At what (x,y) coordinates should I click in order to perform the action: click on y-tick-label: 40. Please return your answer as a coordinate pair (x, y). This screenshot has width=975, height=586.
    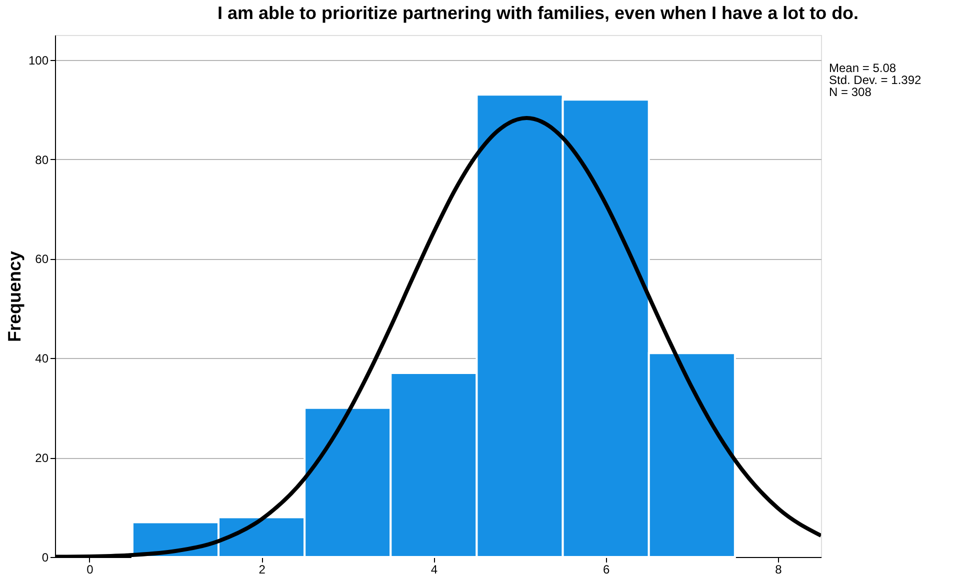
    Looking at the image, I should click on (42, 359).